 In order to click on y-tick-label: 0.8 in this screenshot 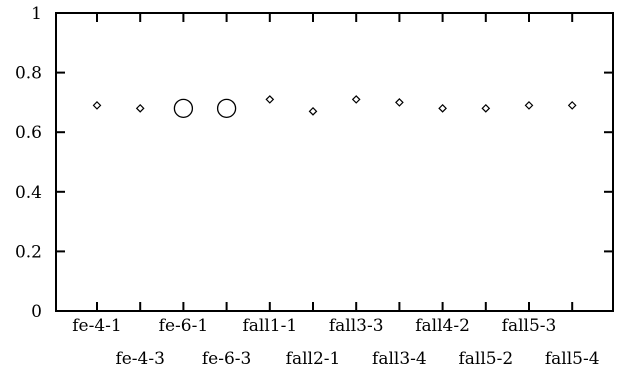, I will do `click(28, 74)`.